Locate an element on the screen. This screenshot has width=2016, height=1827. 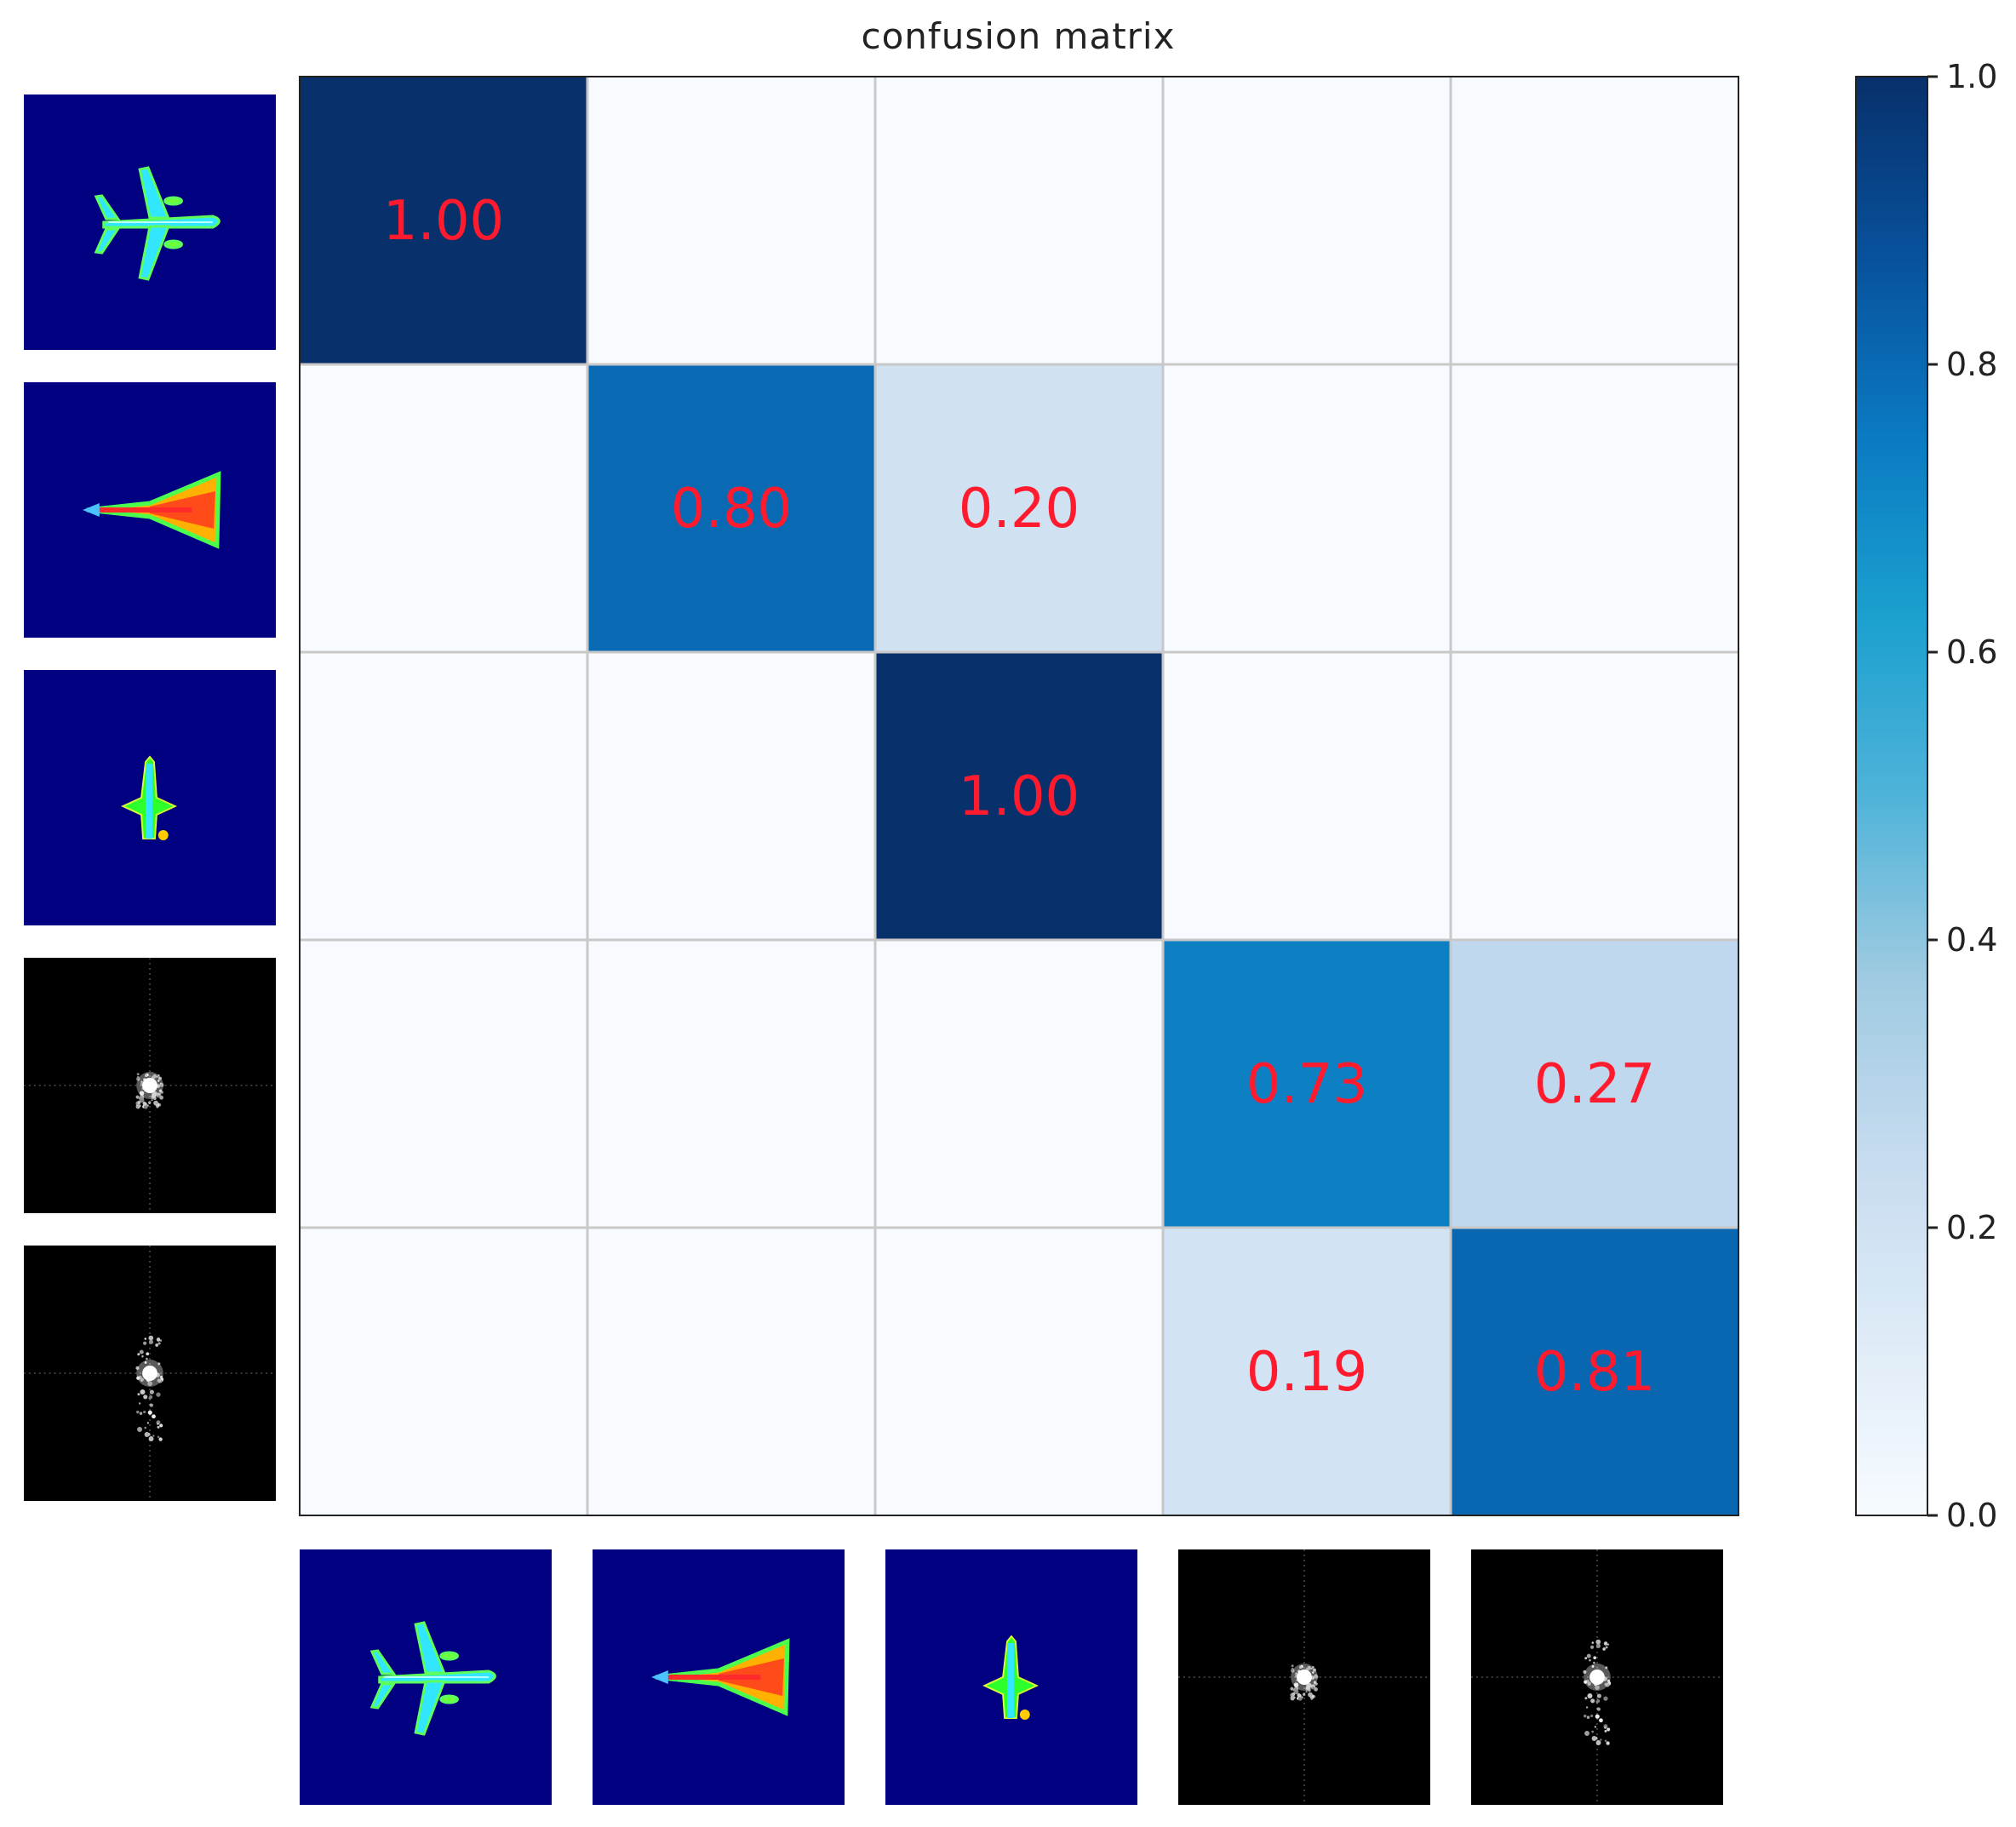
cell-label-r0-c0: 1.00 is located at coordinates (444, 221).